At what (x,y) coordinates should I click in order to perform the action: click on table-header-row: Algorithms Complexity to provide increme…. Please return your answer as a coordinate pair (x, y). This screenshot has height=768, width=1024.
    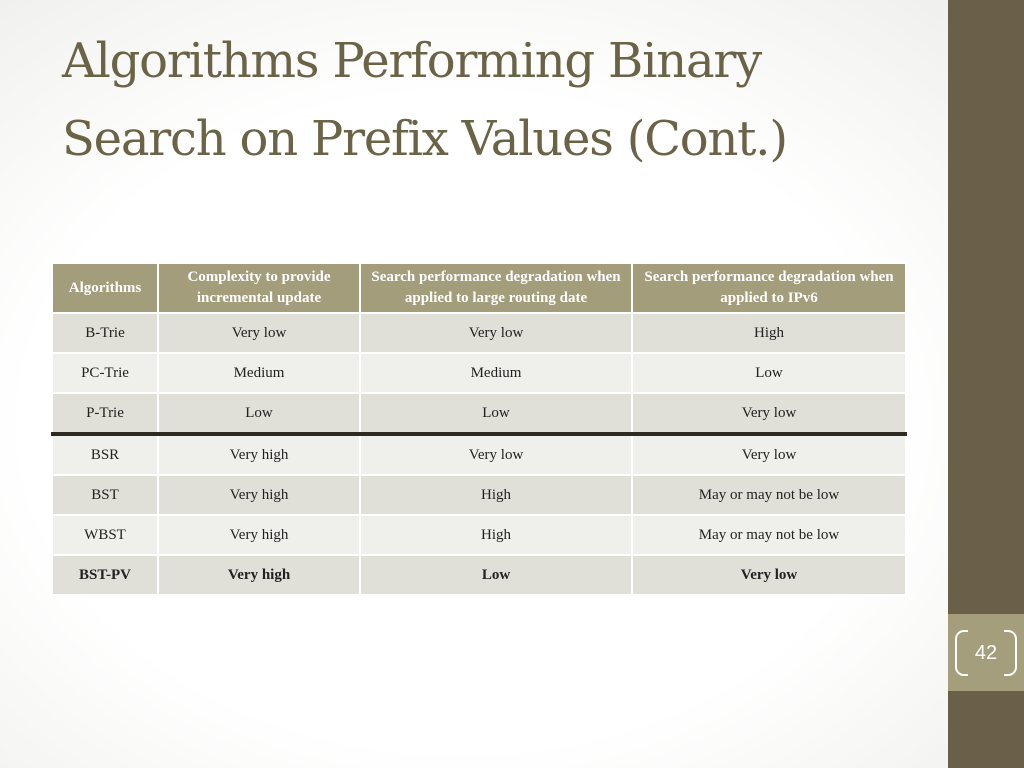
    Looking at the image, I should click on (479, 288).